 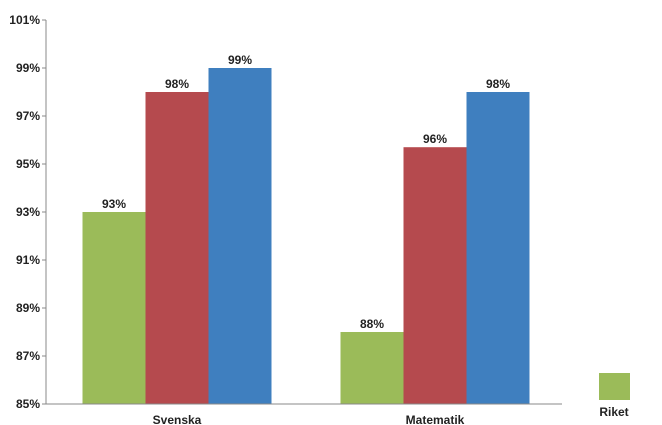 What do you see at coordinates (28, 116) in the screenshot?
I see `y-tick-label: 97%` at bounding box center [28, 116].